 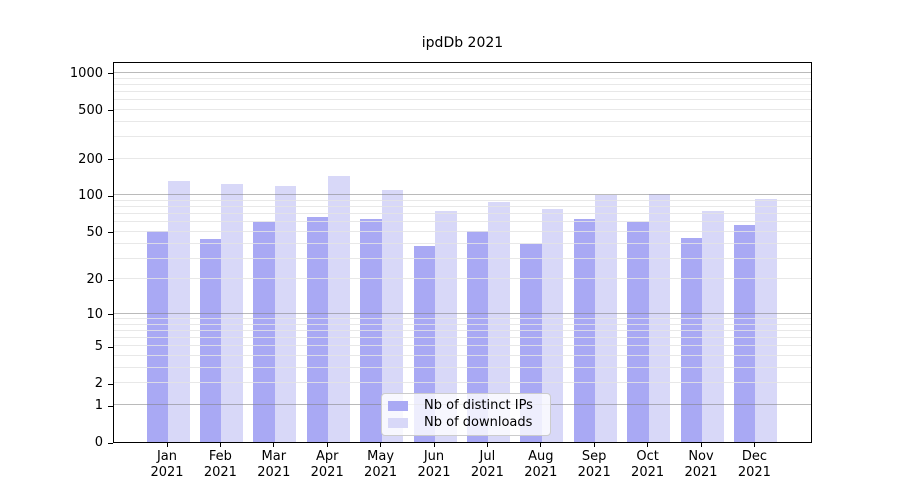 What do you see at coordinates (541, 464) in the screenshot?
I see `x-tick-label: Aug 2021` at bounding box center [541, 464].